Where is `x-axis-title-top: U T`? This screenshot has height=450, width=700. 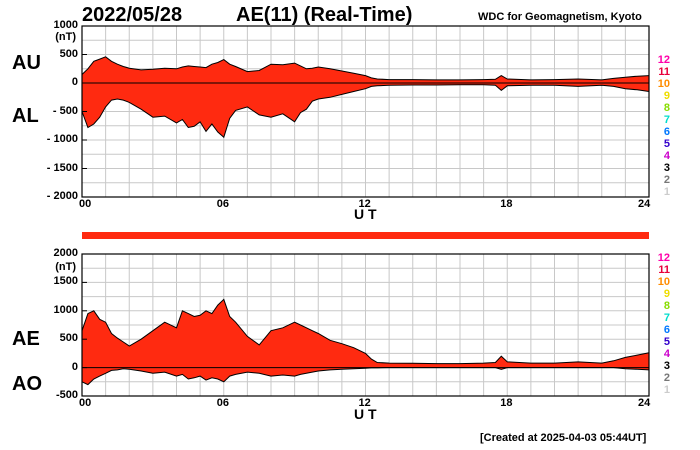
x-axis-title-top: U T is located at coordinates (365, 214).